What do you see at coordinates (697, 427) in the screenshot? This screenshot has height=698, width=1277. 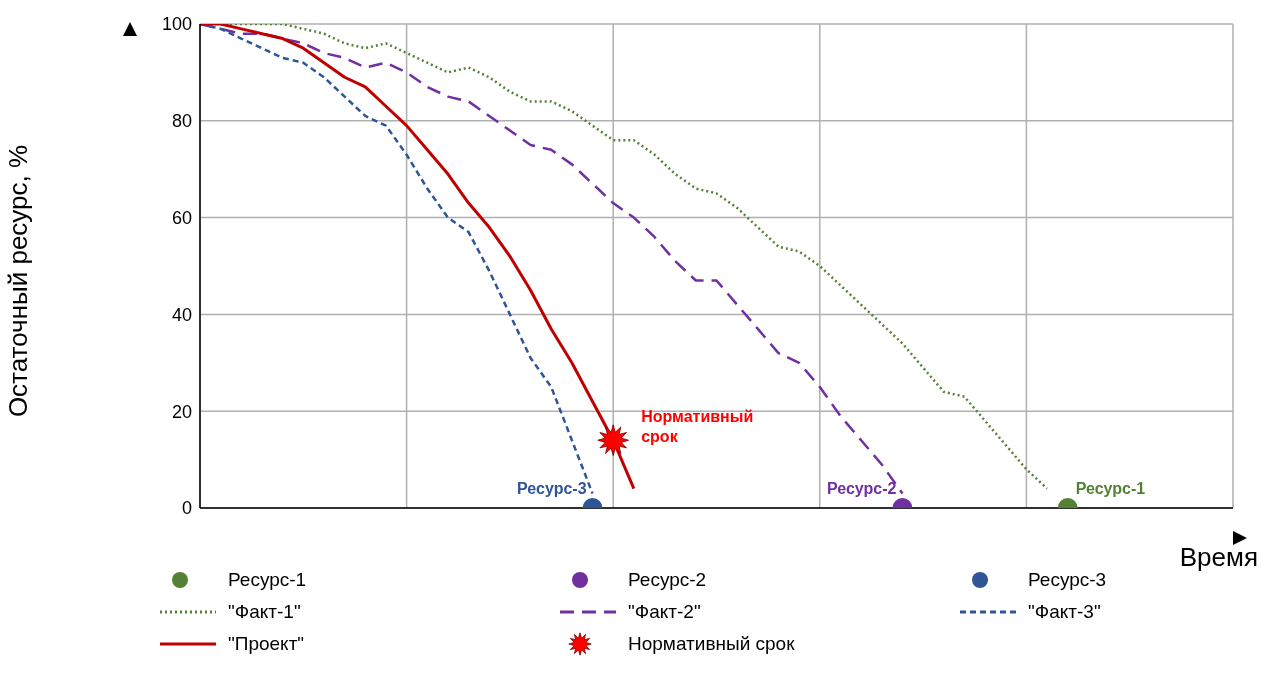 I see `text: Нормативный срок` at bounding box center [697, 427].